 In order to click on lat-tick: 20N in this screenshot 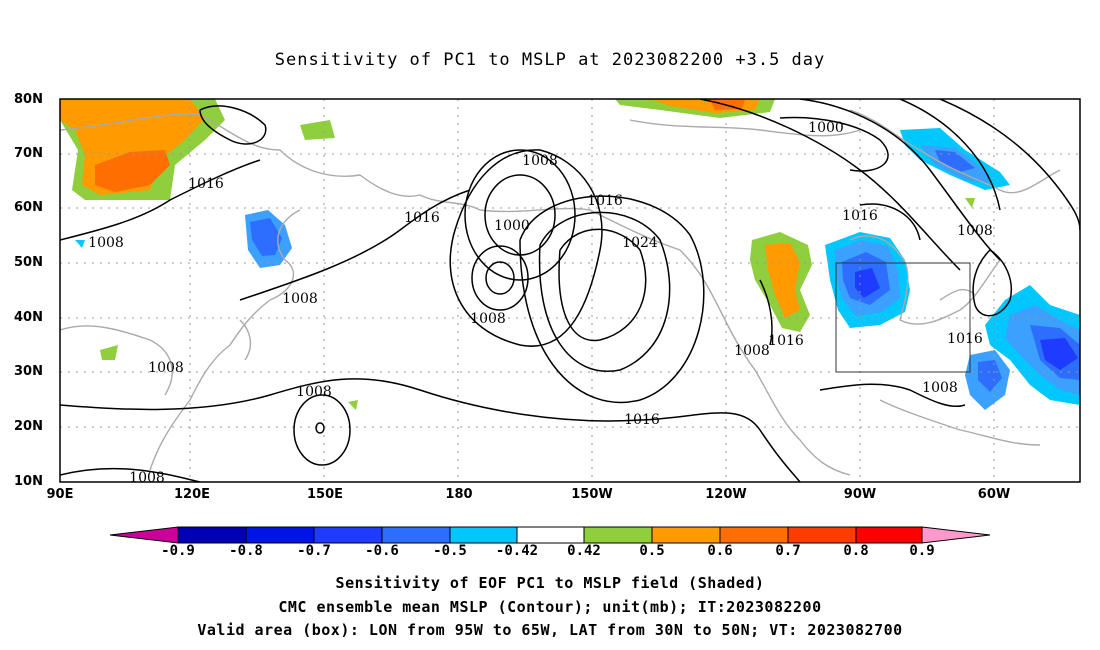, I will do `click(28, 426)`.